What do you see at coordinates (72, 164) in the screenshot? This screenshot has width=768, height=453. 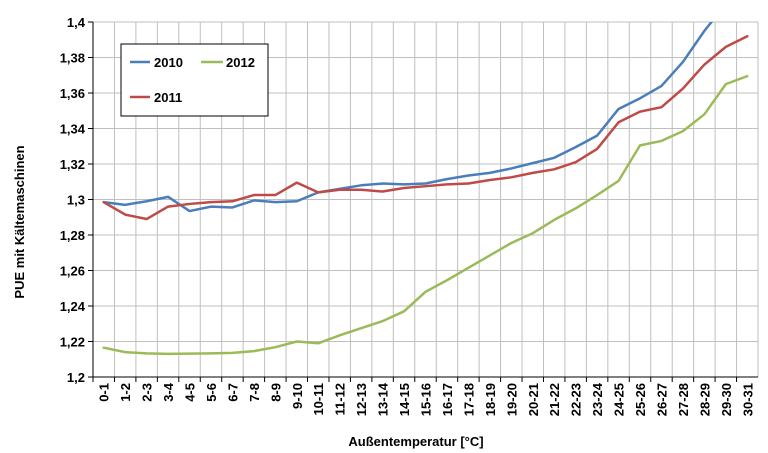 I see `y-tick-label: 1,32` at bounding box center [72, 164].